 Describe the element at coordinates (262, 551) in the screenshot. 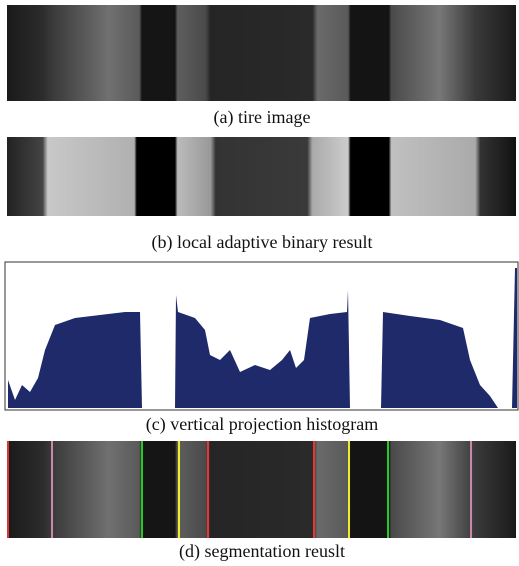

I see `caption: (d) segmentation reuslt` at that location.